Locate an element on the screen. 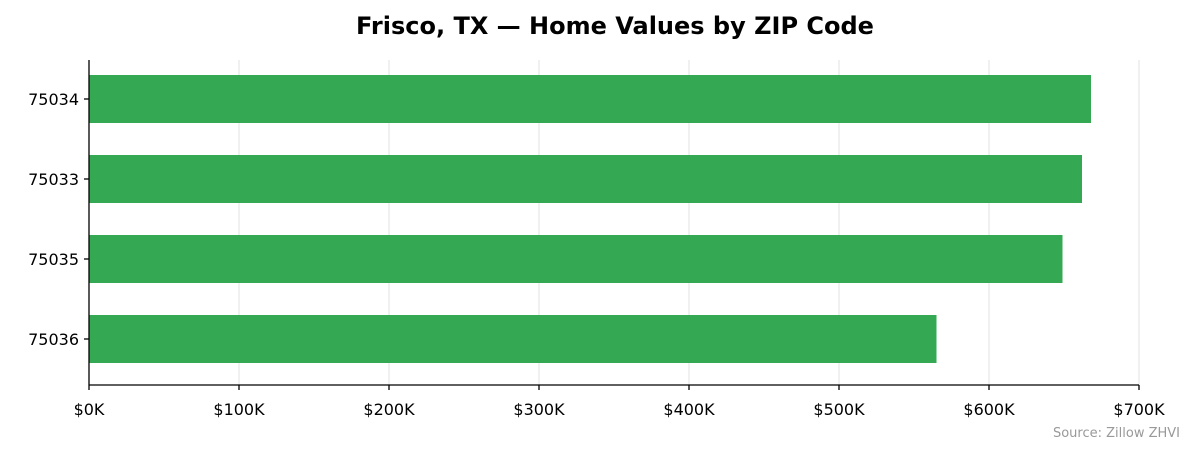  x-axis-ticks: $0K $100K $200K $300K $400K $500K $600K $700K is located at coordinates (619, 402).